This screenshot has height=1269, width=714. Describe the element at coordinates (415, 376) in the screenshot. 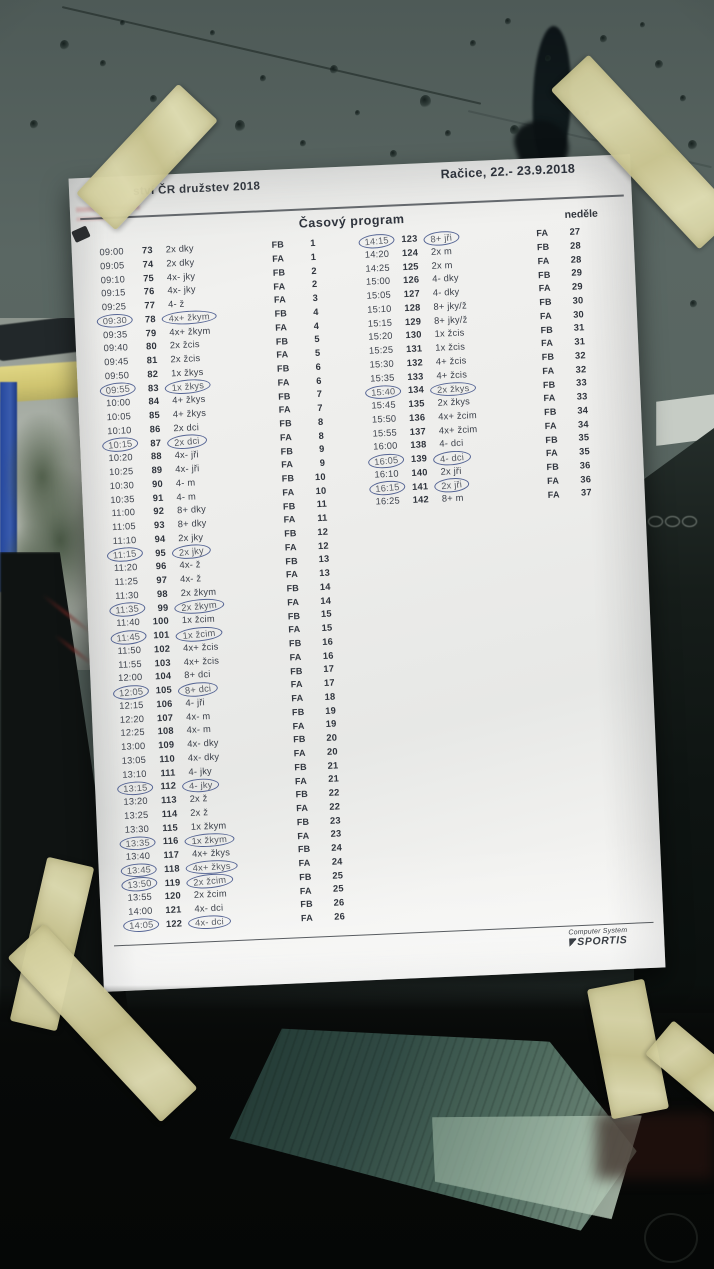

I see `race-number: 133` at that location.